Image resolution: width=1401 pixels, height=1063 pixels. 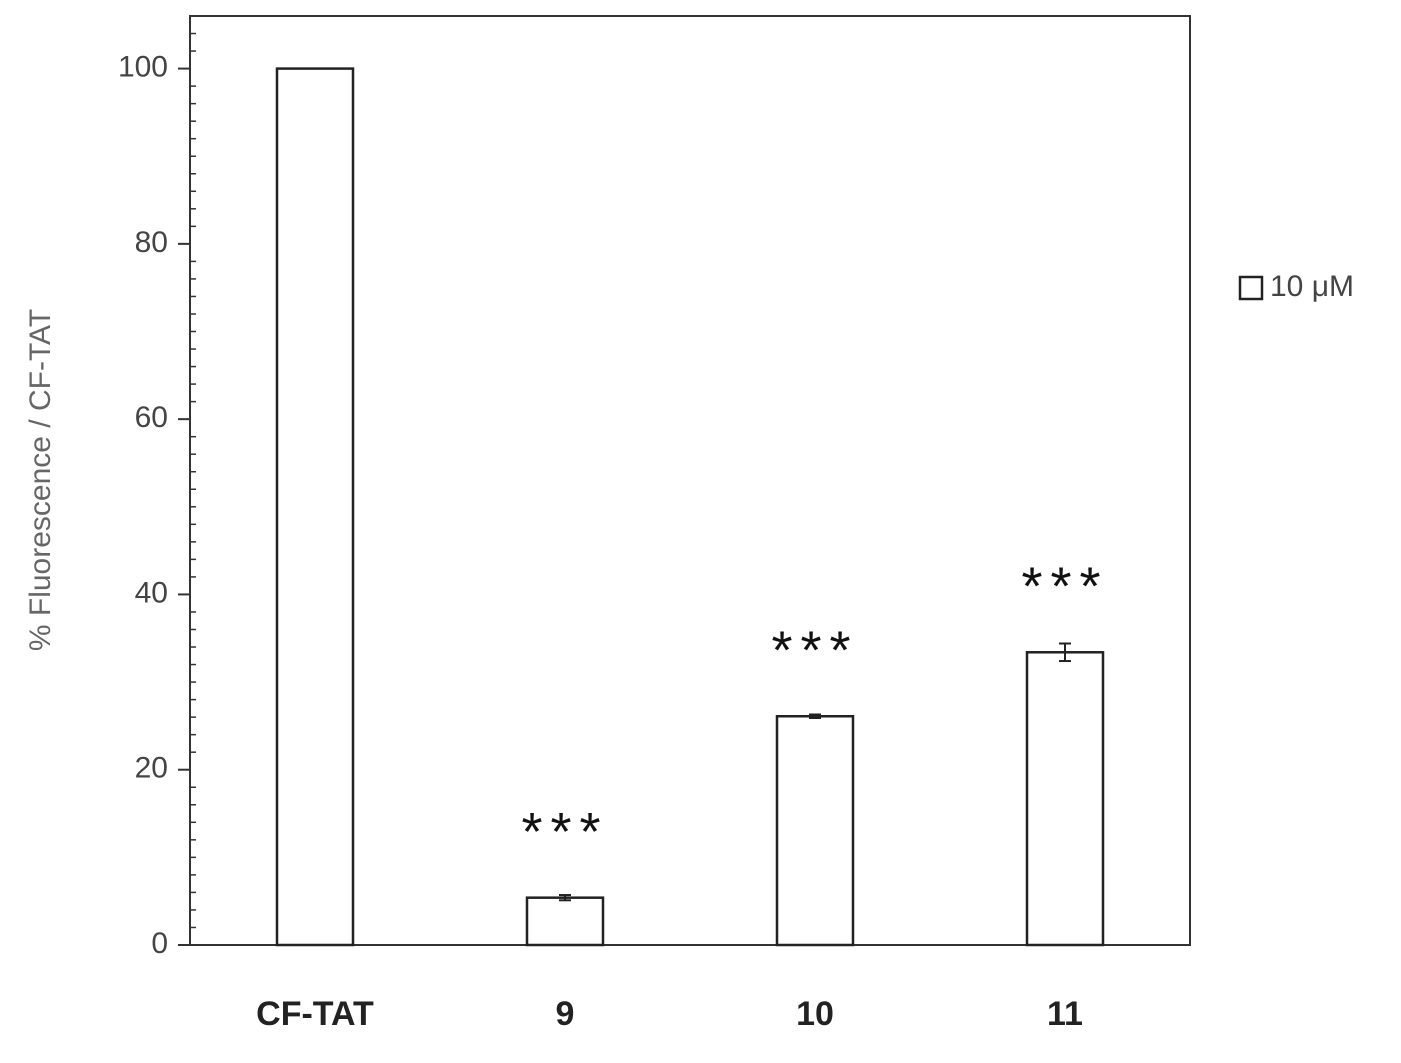 What do you see at coordinates (151, 417) in the screenshot?
I see `y-tick-label: 60` at bounding box center [151, 417].